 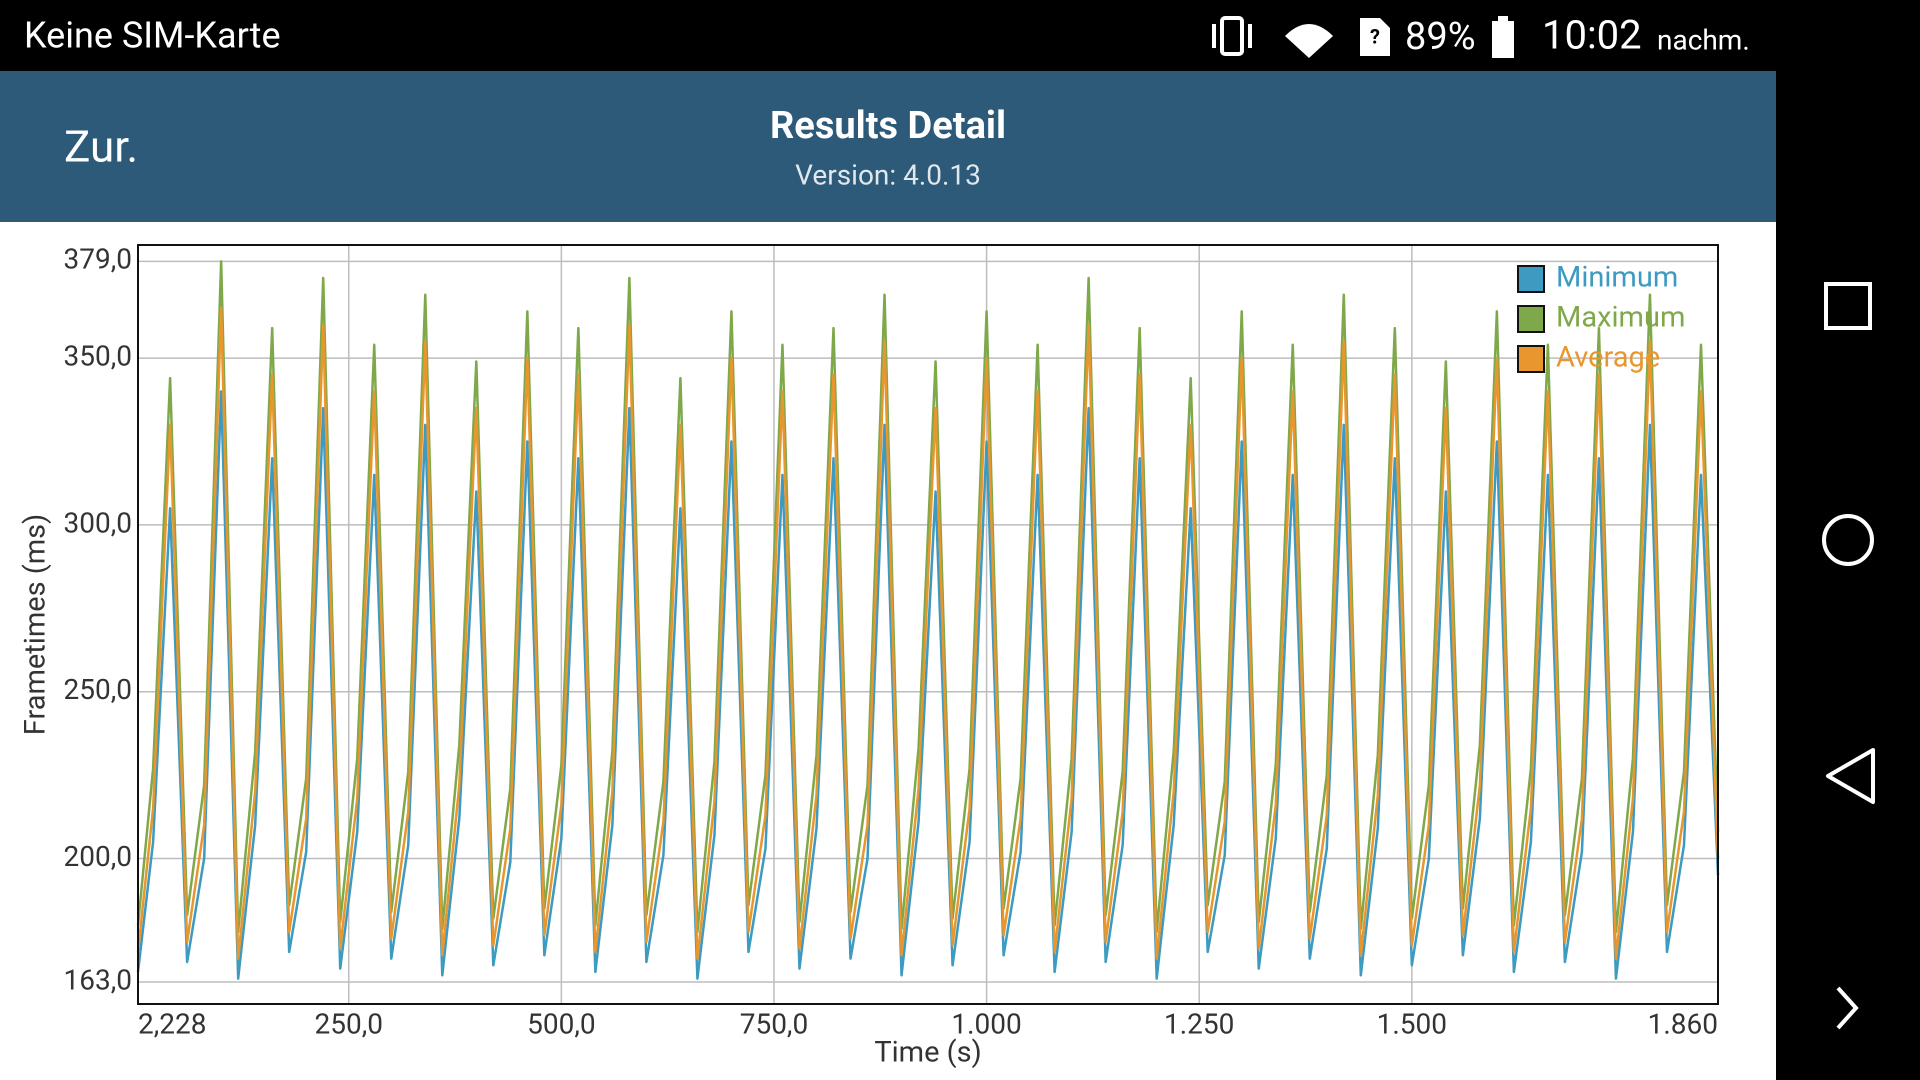 What do you see at coordinates (1848, 540) in the screenshot?
I see `home-button` at bounding box center [1848, 540].